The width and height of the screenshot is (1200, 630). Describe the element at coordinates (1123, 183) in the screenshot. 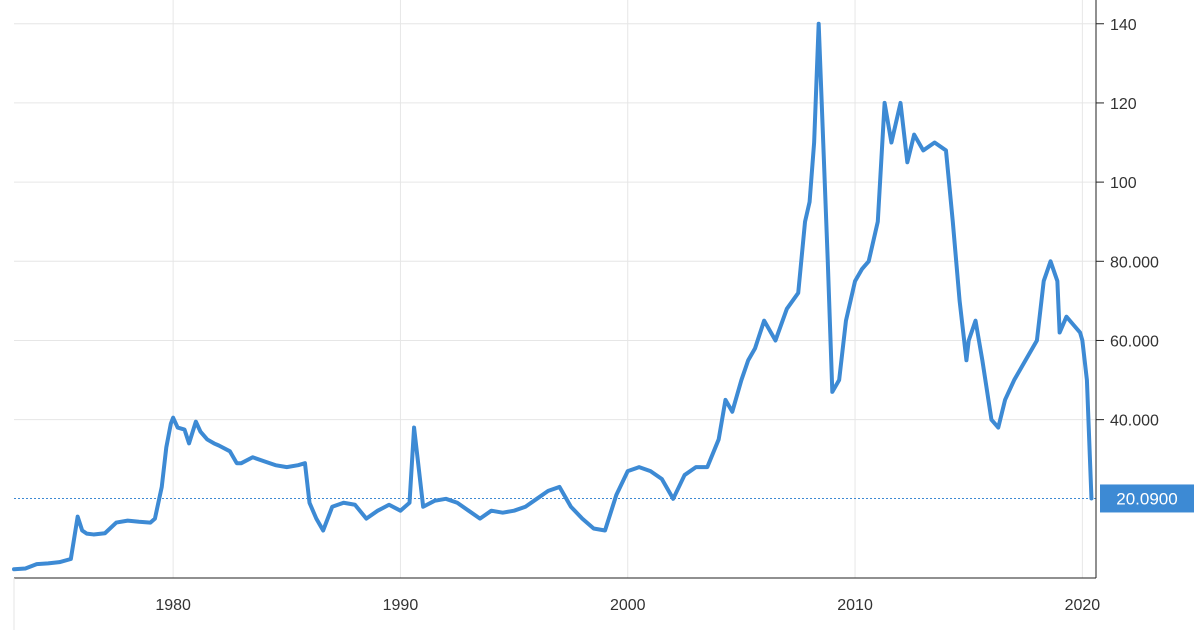

I see `y-tick-label: 100` at that location.